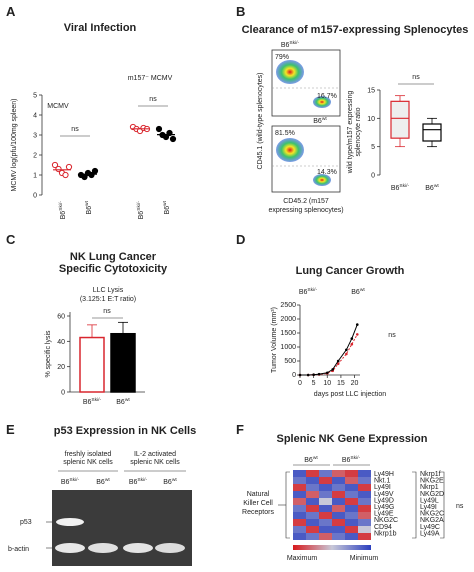  I want to click on gene-label: Ly49D, so click(384, 500).